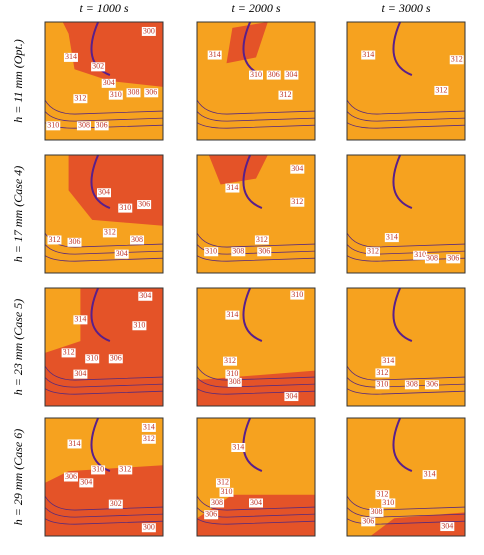 This screenshot has width=484, height=555. I want to click on contour-label: 300, so click(149, 30).